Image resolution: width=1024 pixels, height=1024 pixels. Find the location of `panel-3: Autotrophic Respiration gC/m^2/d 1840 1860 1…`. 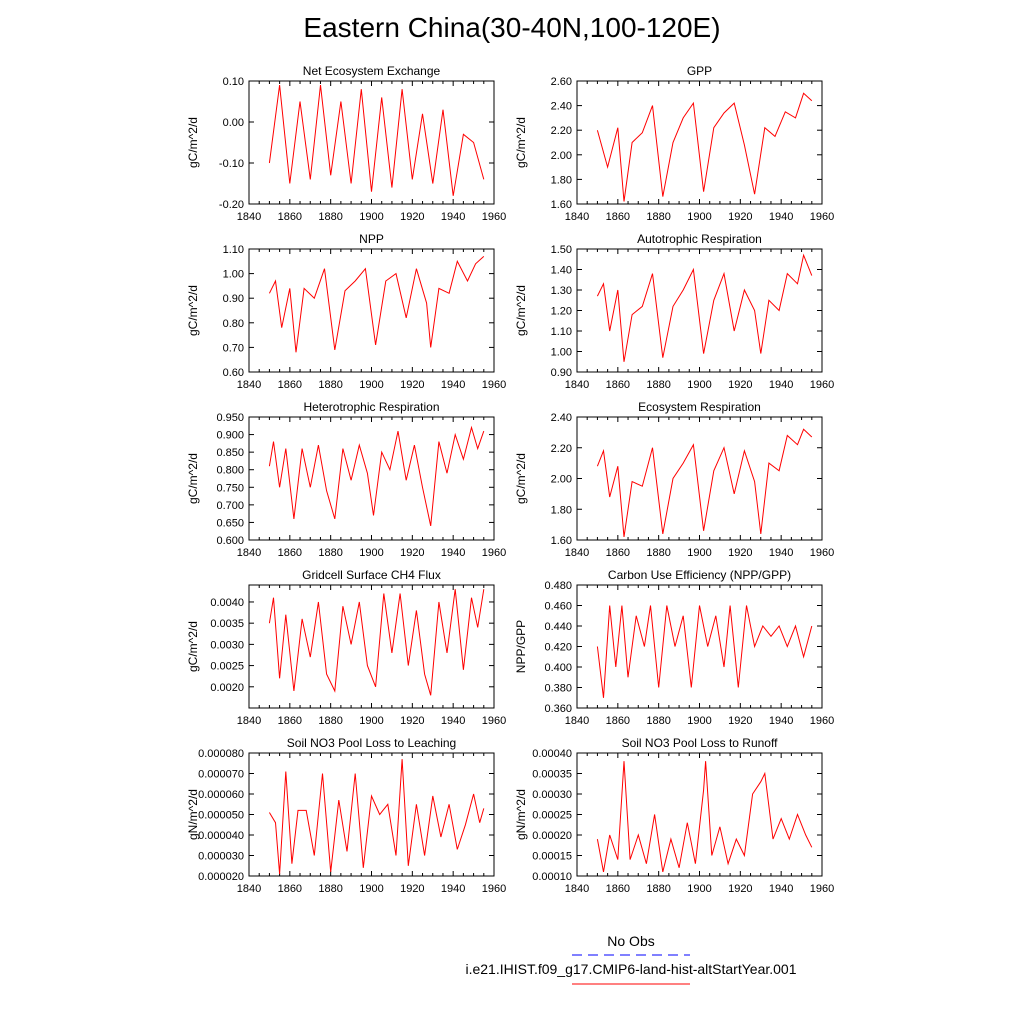

panel-3: Autotrophic Respiration gC/m^2/d 1840 1860 1… is located at coordinates (674, 311).